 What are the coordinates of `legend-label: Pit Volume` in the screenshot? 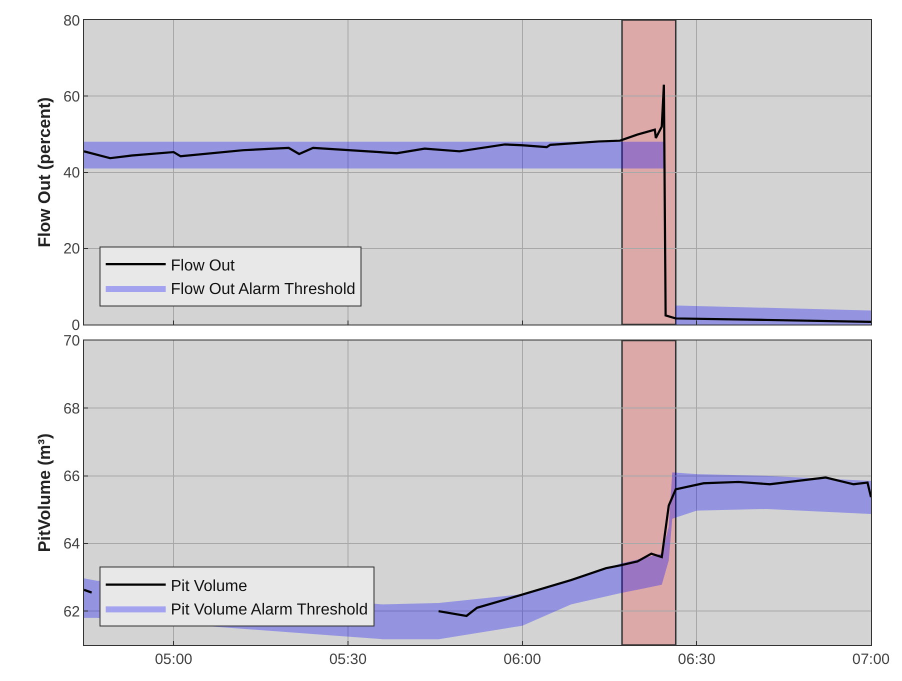 It's located at (209, 586).